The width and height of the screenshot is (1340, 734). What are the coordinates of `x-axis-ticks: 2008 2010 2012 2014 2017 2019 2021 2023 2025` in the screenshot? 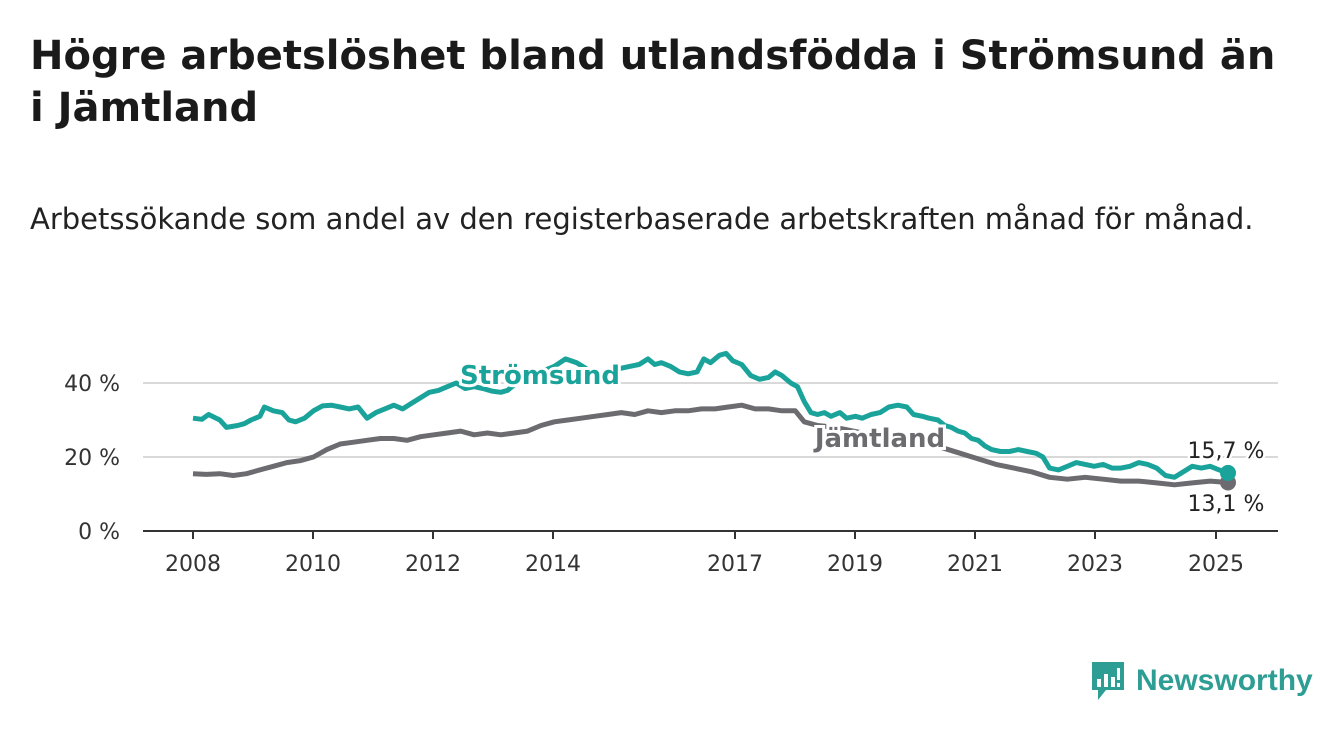 It's located at (704, 554).